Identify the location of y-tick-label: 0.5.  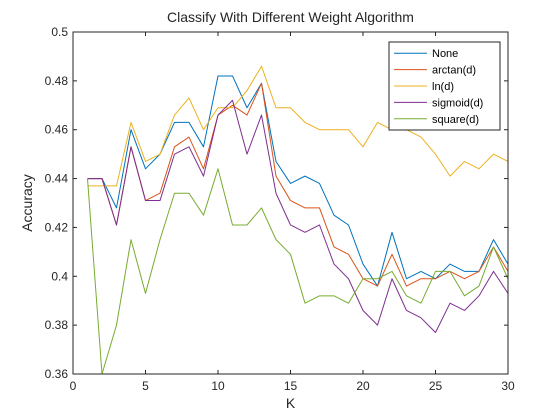
(59, 32).